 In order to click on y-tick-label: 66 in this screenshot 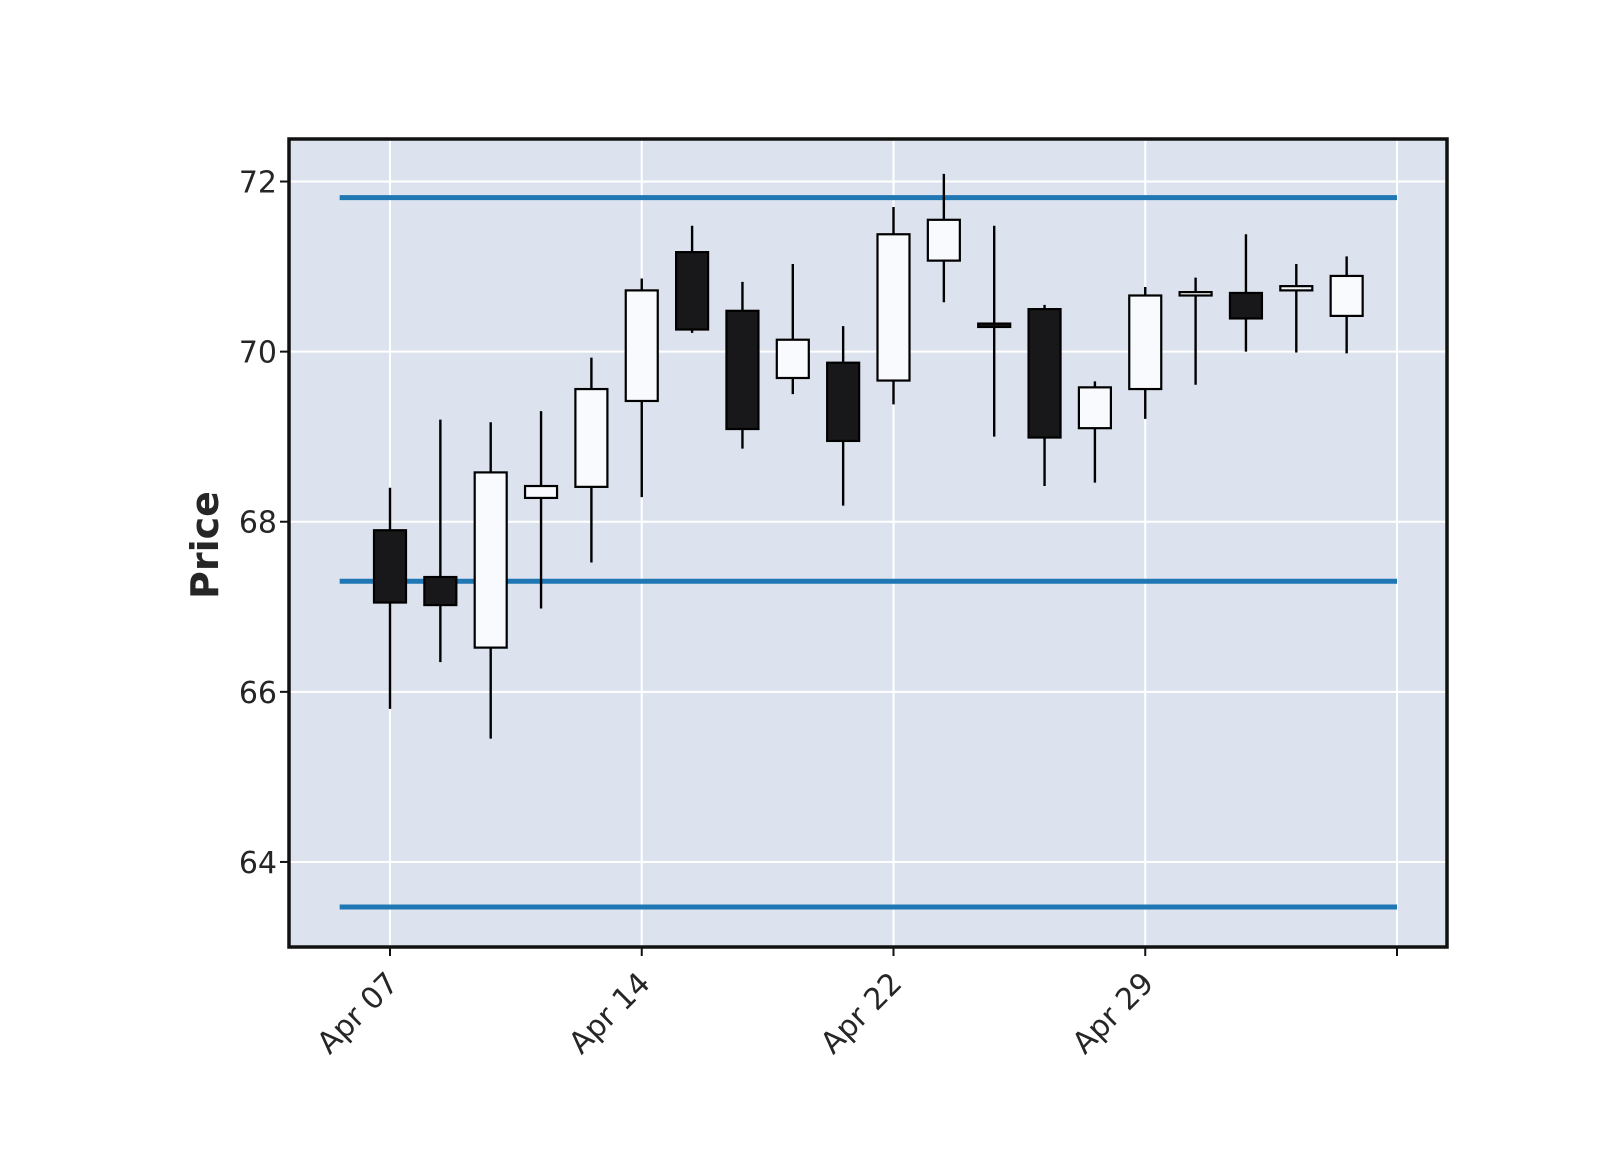, I will do `click(258, 693)`.